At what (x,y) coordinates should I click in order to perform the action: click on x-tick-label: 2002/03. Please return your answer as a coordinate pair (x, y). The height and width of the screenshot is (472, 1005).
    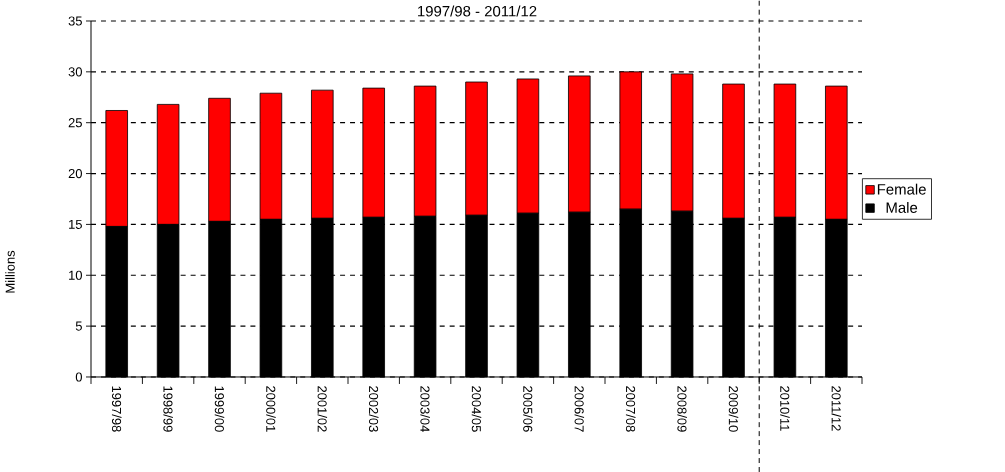
    Looking at the image, I should click on (373, 409).